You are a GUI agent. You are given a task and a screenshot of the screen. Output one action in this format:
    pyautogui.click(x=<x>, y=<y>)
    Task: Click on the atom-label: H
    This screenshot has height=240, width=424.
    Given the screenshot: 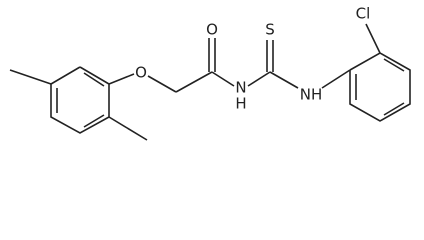 What is the action you would take?
    pyautogui.click(x=240, y=104)
    